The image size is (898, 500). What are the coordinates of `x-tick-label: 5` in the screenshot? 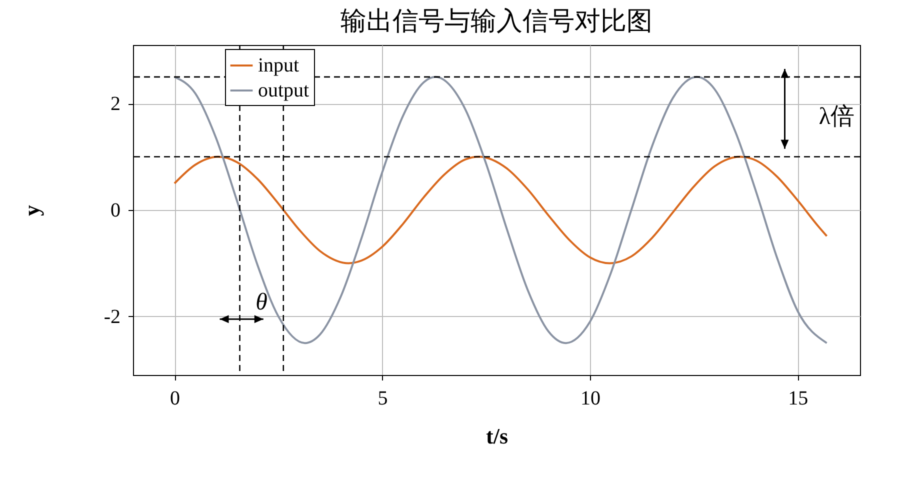 It's located at (383, 399).